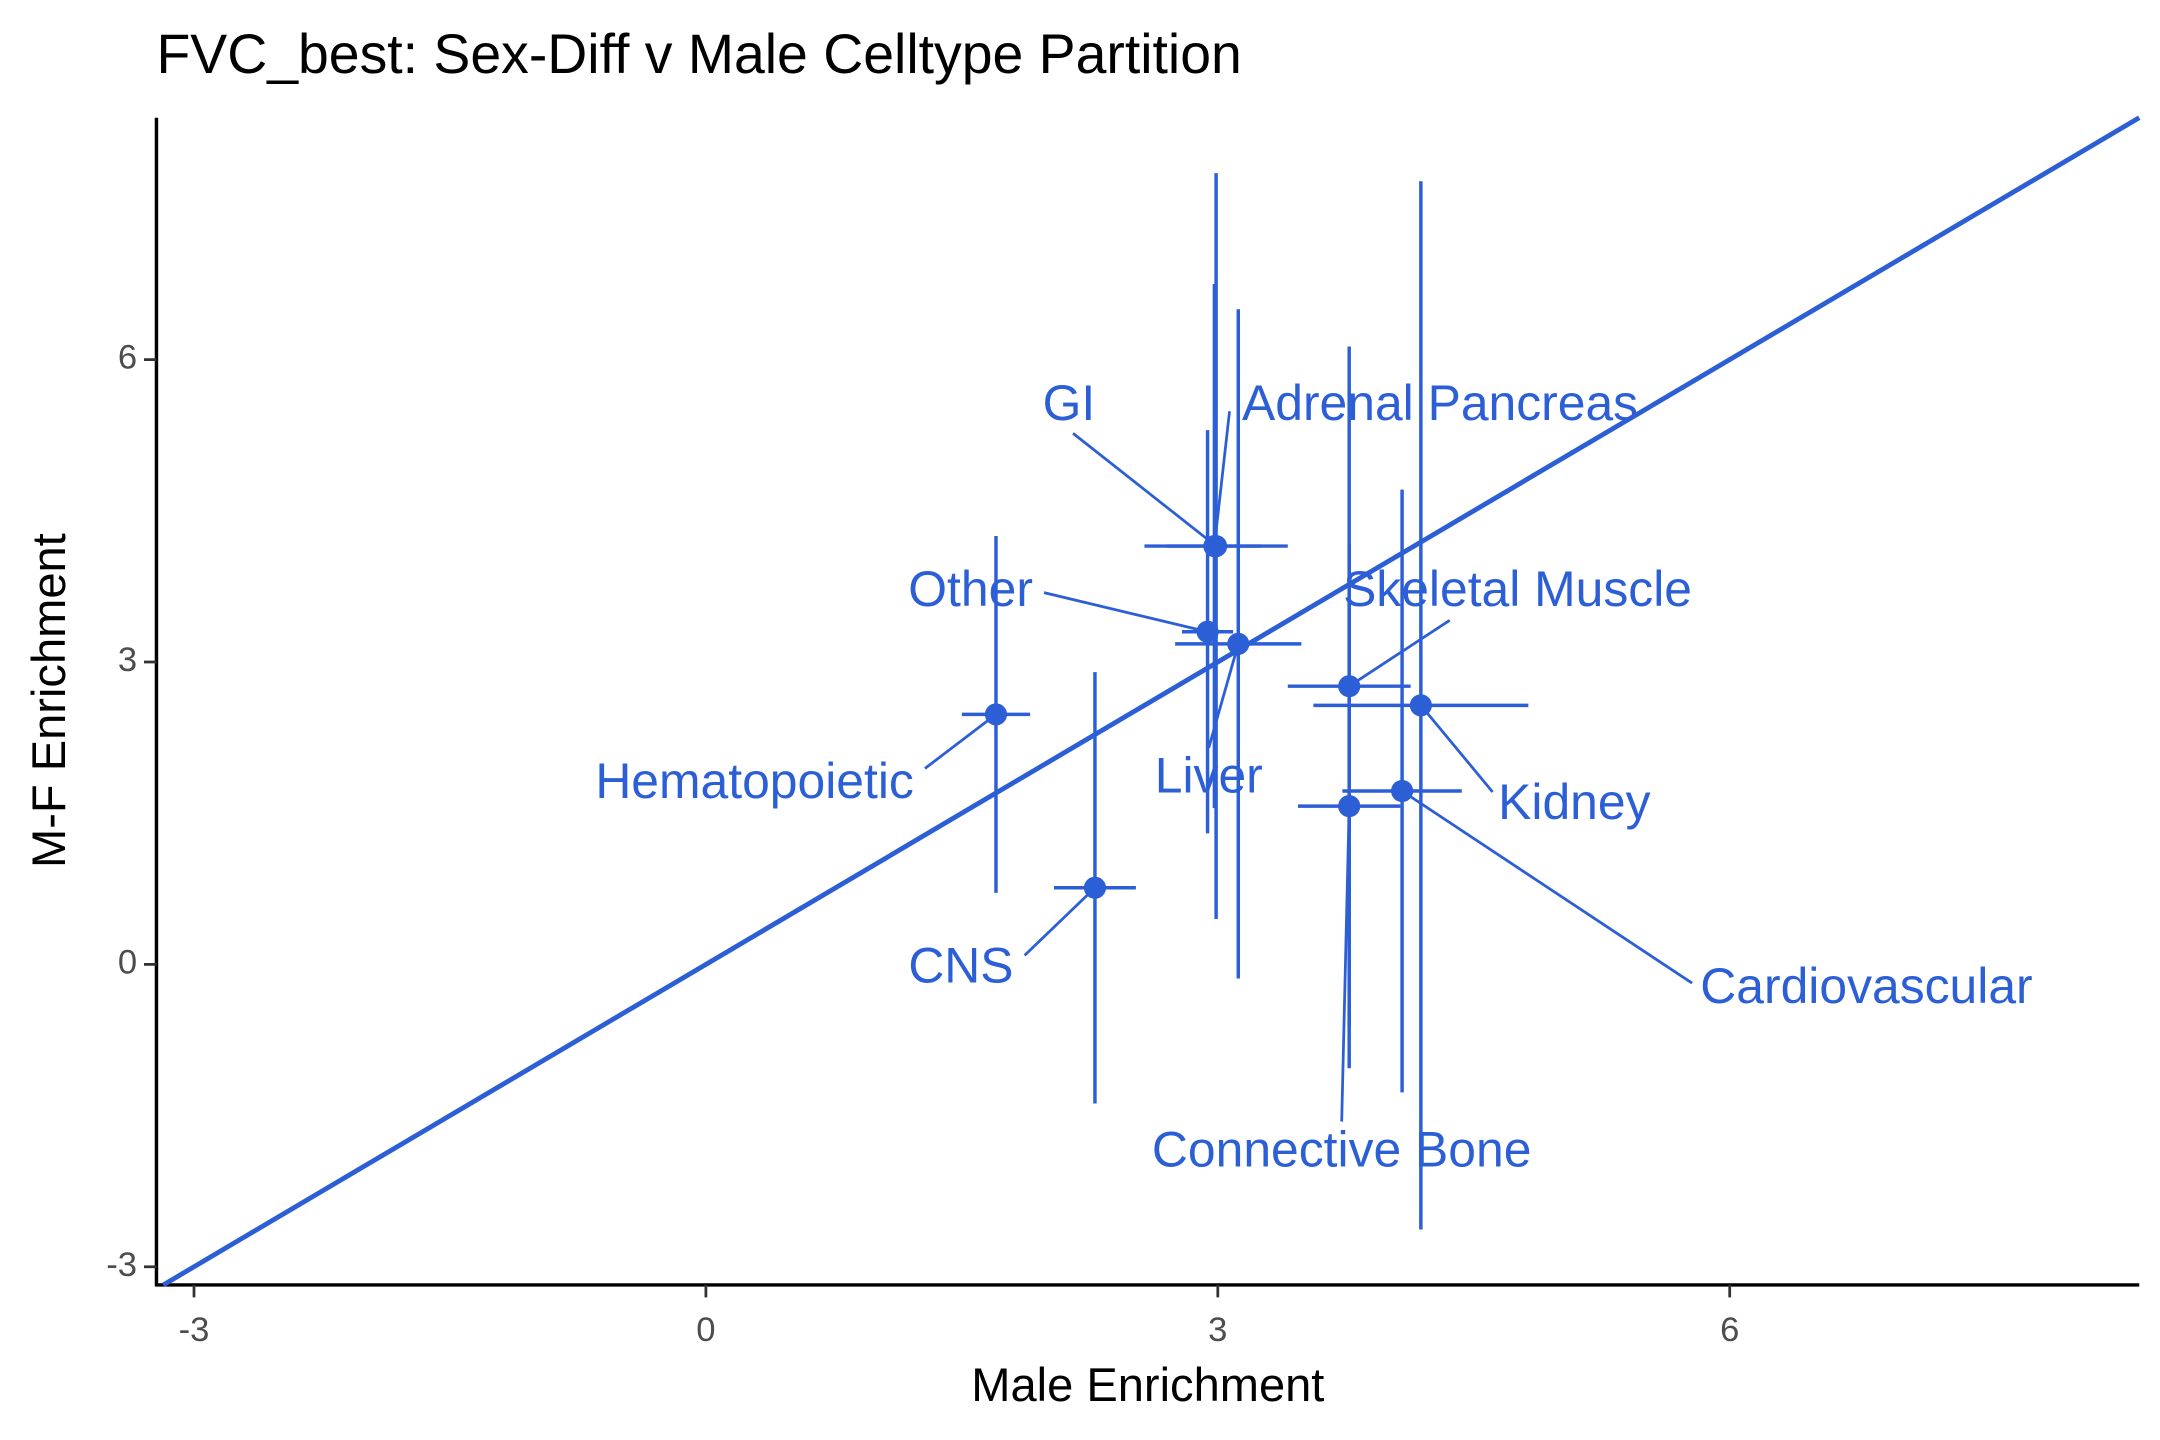  I want to click on point, so click(1349, 806).